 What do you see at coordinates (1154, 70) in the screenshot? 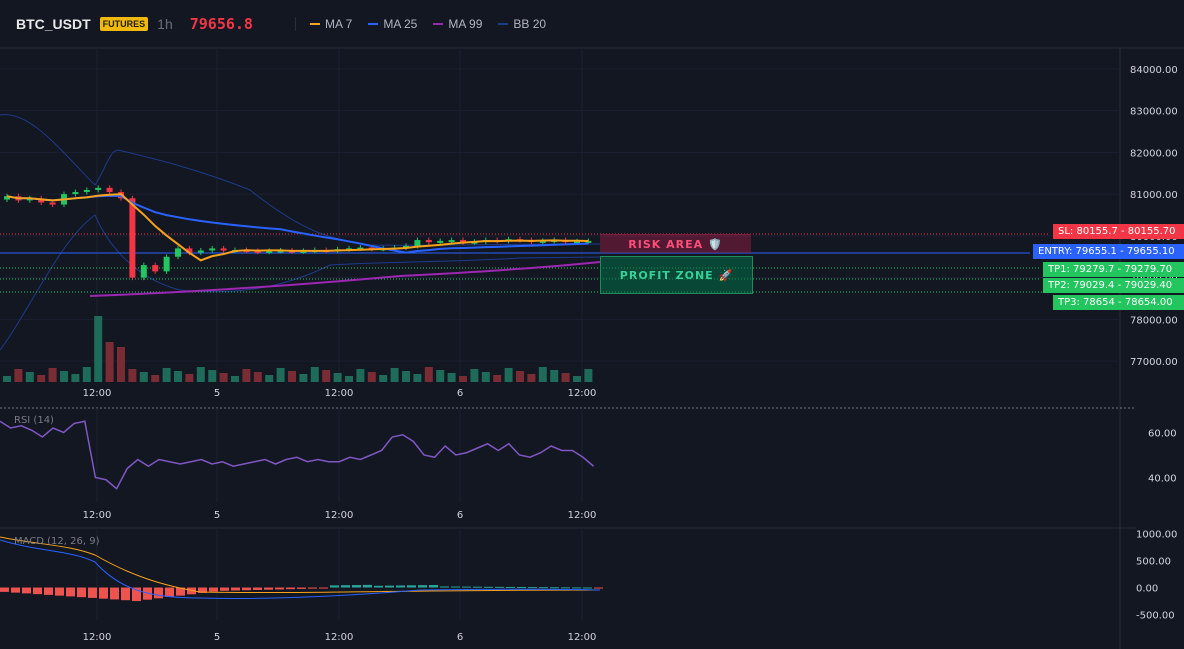
I see `price-tick-label: 84000.00` at bounding box center [1154, 70].